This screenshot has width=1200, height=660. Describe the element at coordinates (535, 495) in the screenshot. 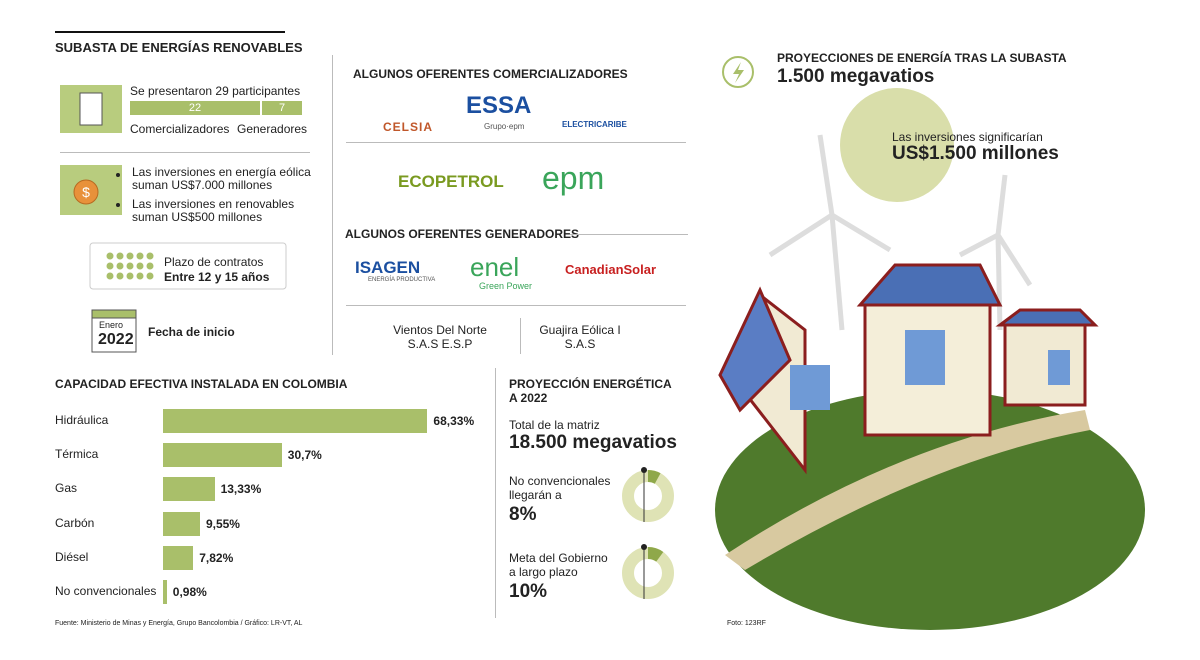

I see `donut-label: llegarán a` at that location.